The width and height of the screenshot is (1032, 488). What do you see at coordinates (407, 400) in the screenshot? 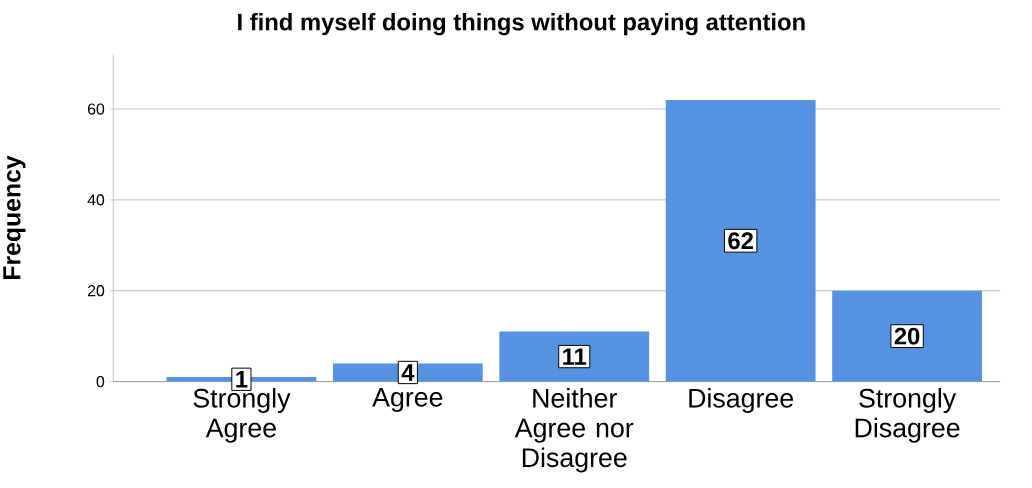
I see `x-tick-label: Agree` at bounding box center [407, 400].